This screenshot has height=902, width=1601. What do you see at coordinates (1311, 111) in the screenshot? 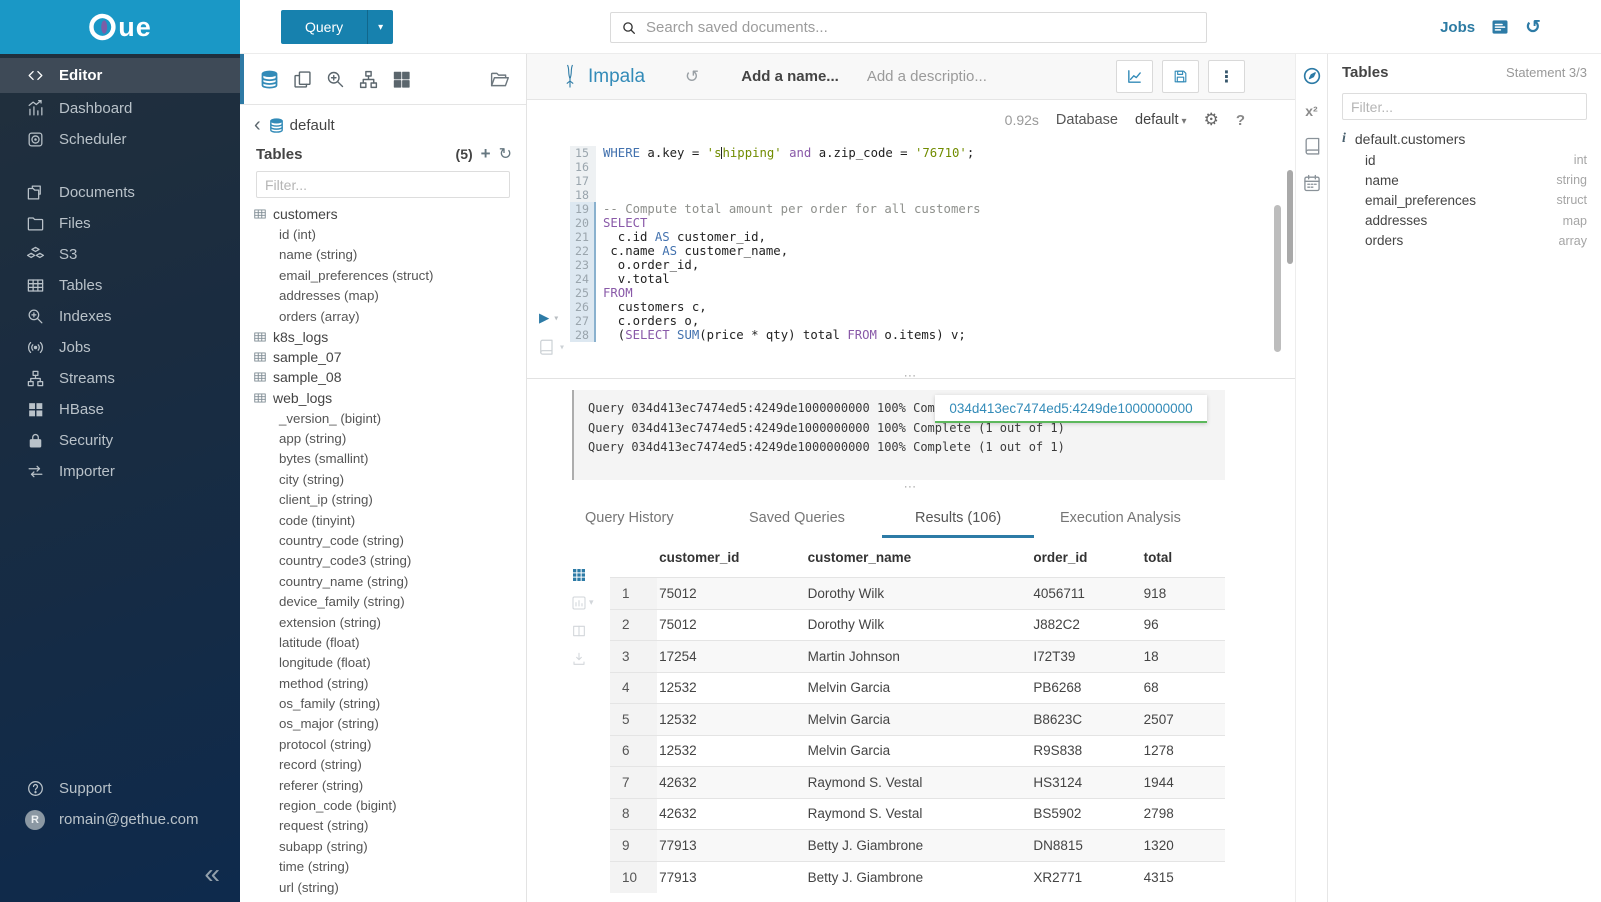
I see `functions-icon: x²` at bounding box center [1311, 111].